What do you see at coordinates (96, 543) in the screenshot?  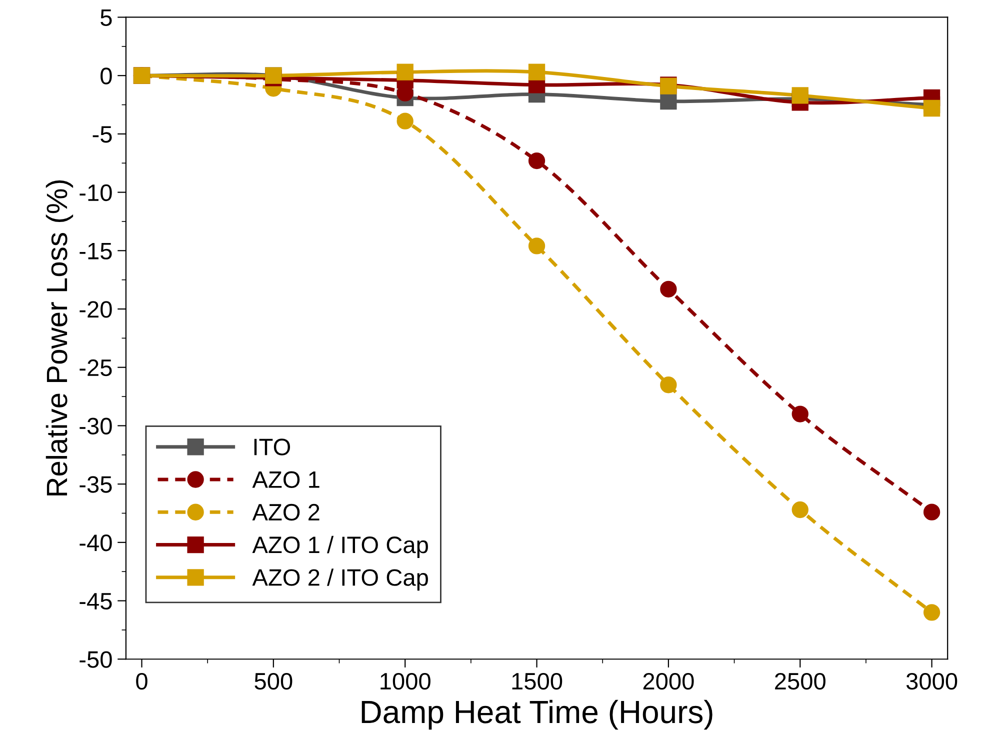 I see `y-tick-label: -40` at bounding box center [96, 543].